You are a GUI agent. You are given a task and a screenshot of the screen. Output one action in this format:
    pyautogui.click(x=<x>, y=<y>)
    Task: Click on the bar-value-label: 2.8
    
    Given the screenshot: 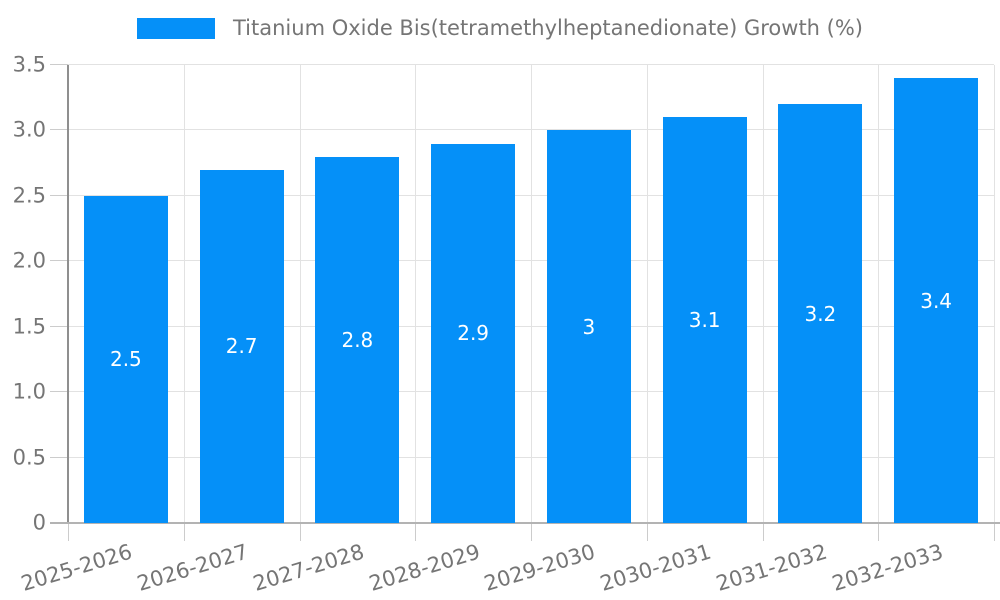 What is the action you would take?
    pyautogui.click(x=357, y=339)
    